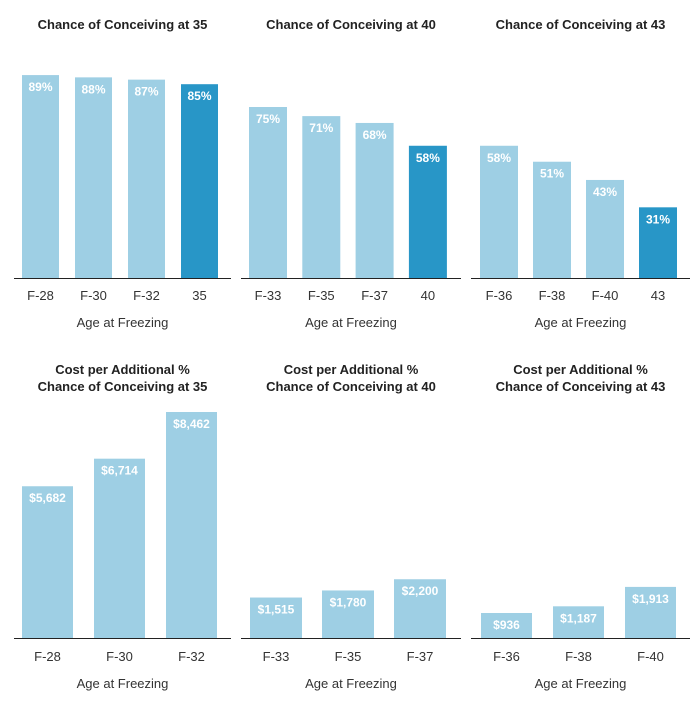  I want to click on data-label: $8,462, so click(191, 424).